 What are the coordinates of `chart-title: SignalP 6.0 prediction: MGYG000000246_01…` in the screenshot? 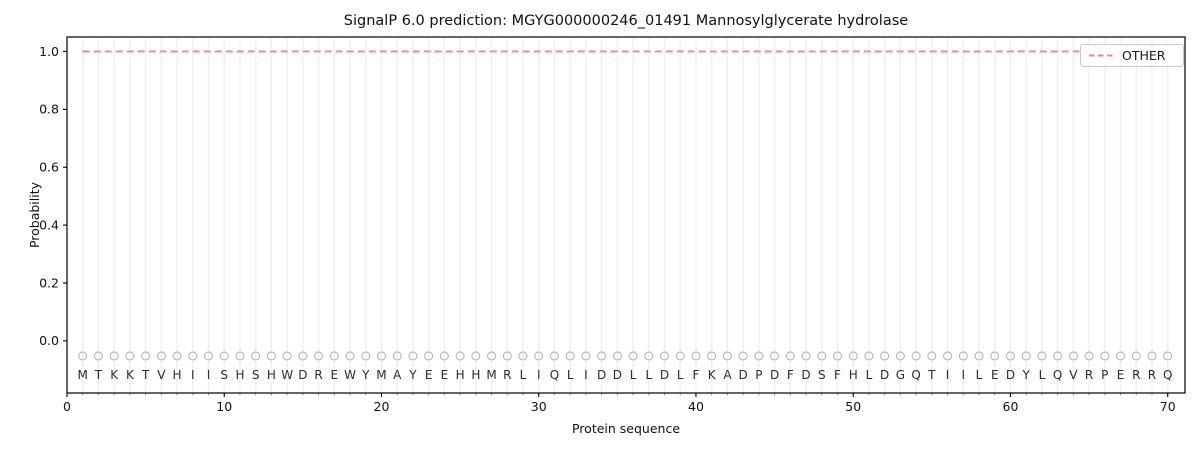 It's located at (626, 21).